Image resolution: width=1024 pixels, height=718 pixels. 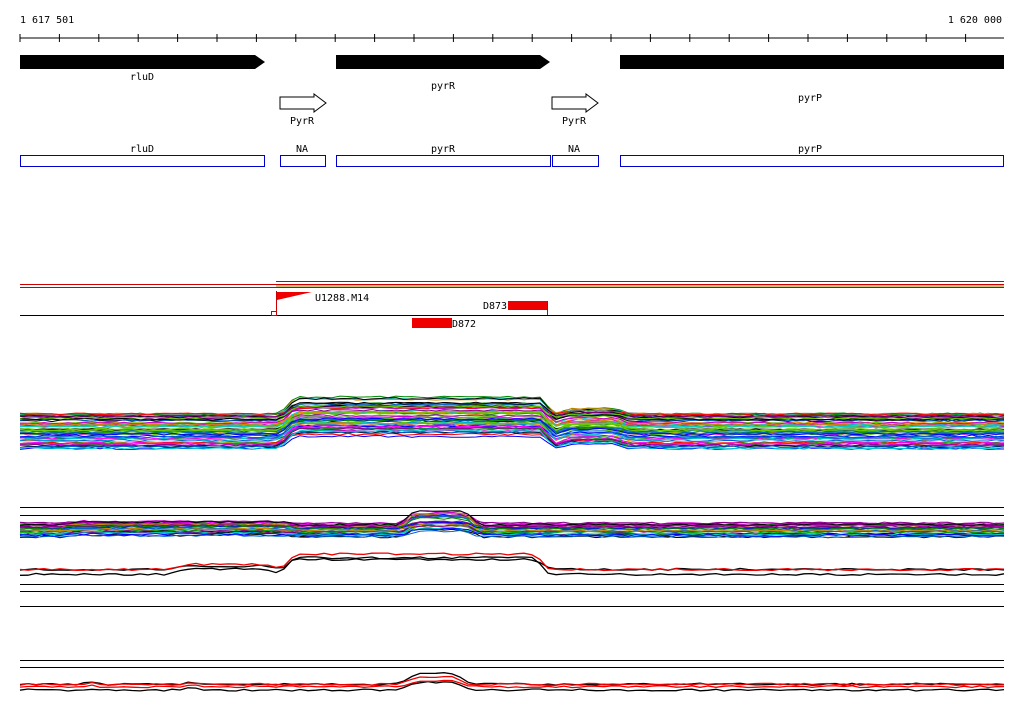 I want to click on gene-label: pyrP, so click(x=810, y=98).